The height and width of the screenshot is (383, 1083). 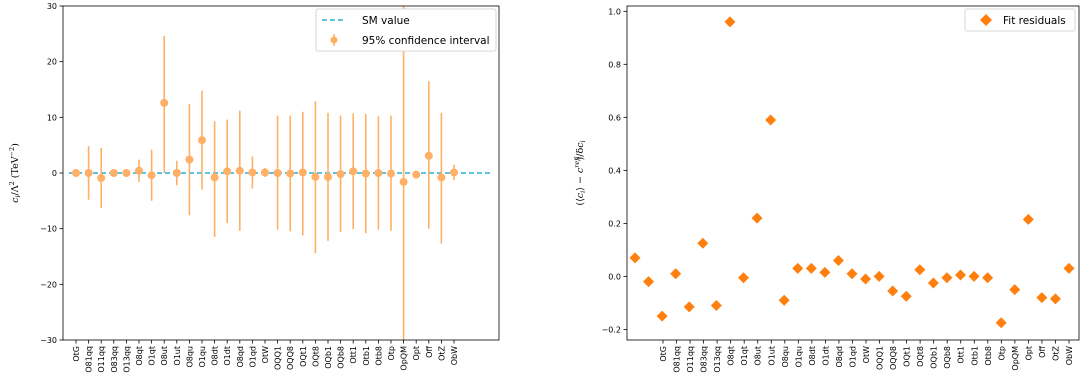 What do you see at coordinates (328, 357) in the screenshot?
I see `left-x-tick-label: OQb1` at bounding box center [328, 357].